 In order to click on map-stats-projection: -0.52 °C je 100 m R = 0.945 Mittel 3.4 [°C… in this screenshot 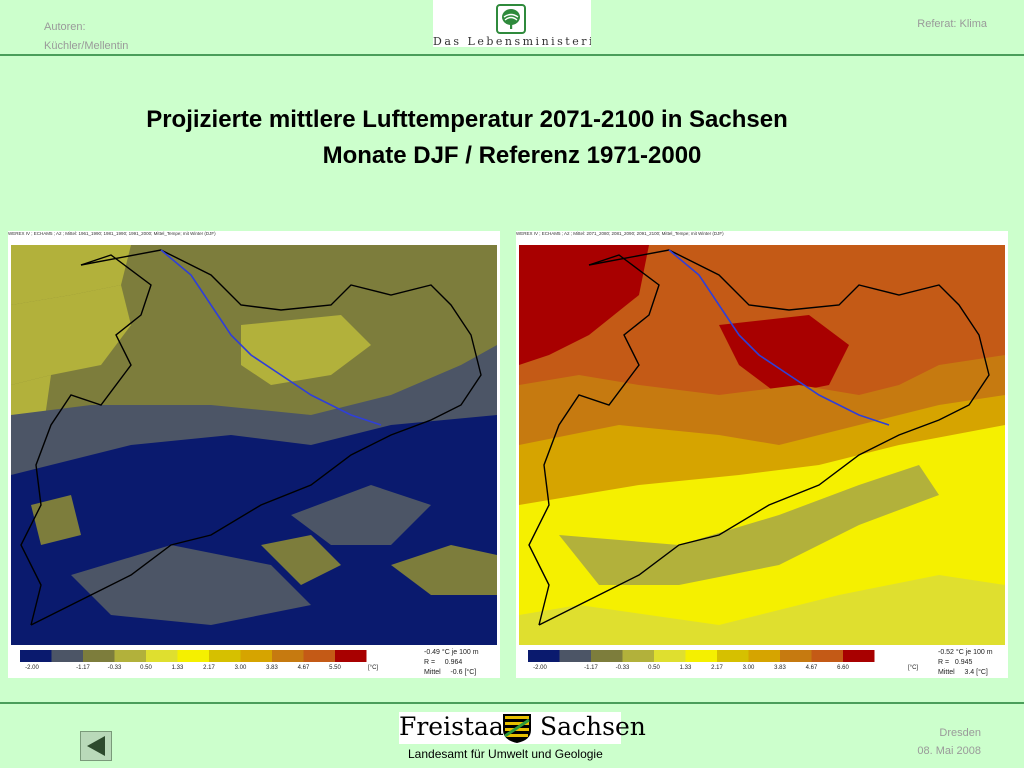, I will do `click(965, 663)`.